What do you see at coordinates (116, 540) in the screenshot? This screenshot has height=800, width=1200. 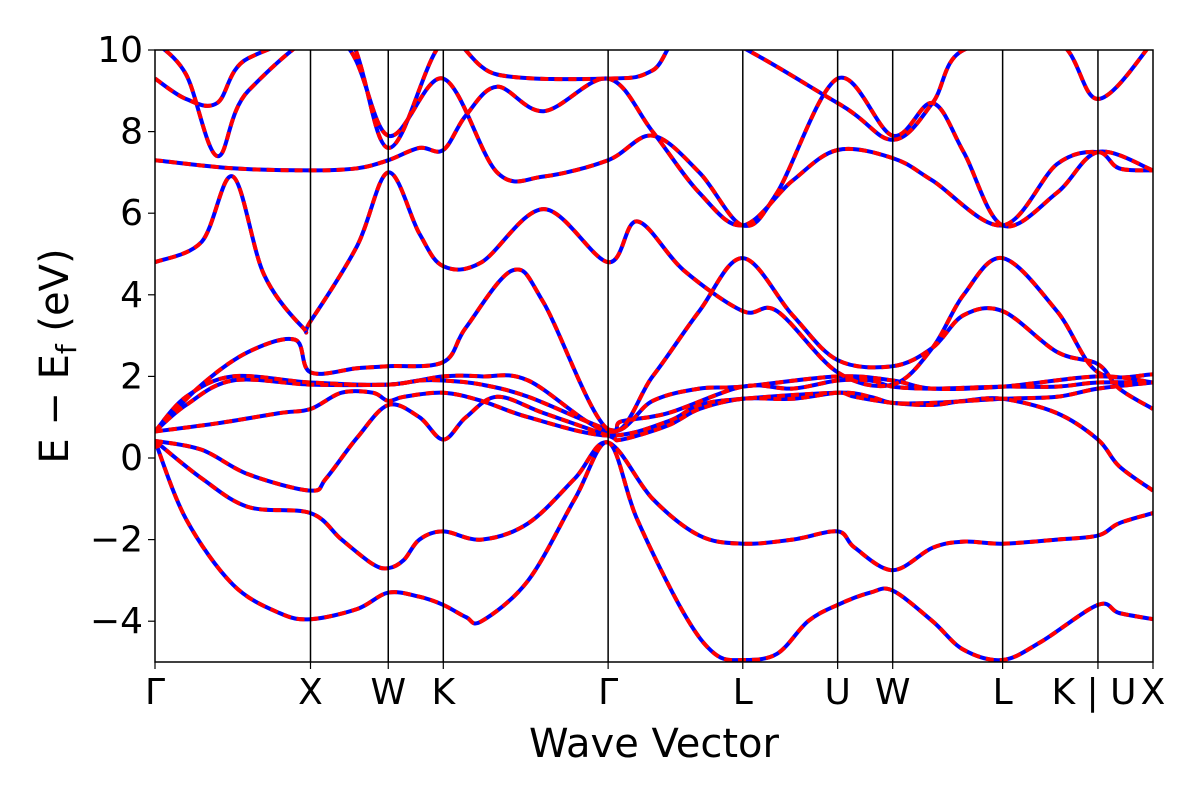 I see `y-tick-label: −2` at bounding box center [116, 540].